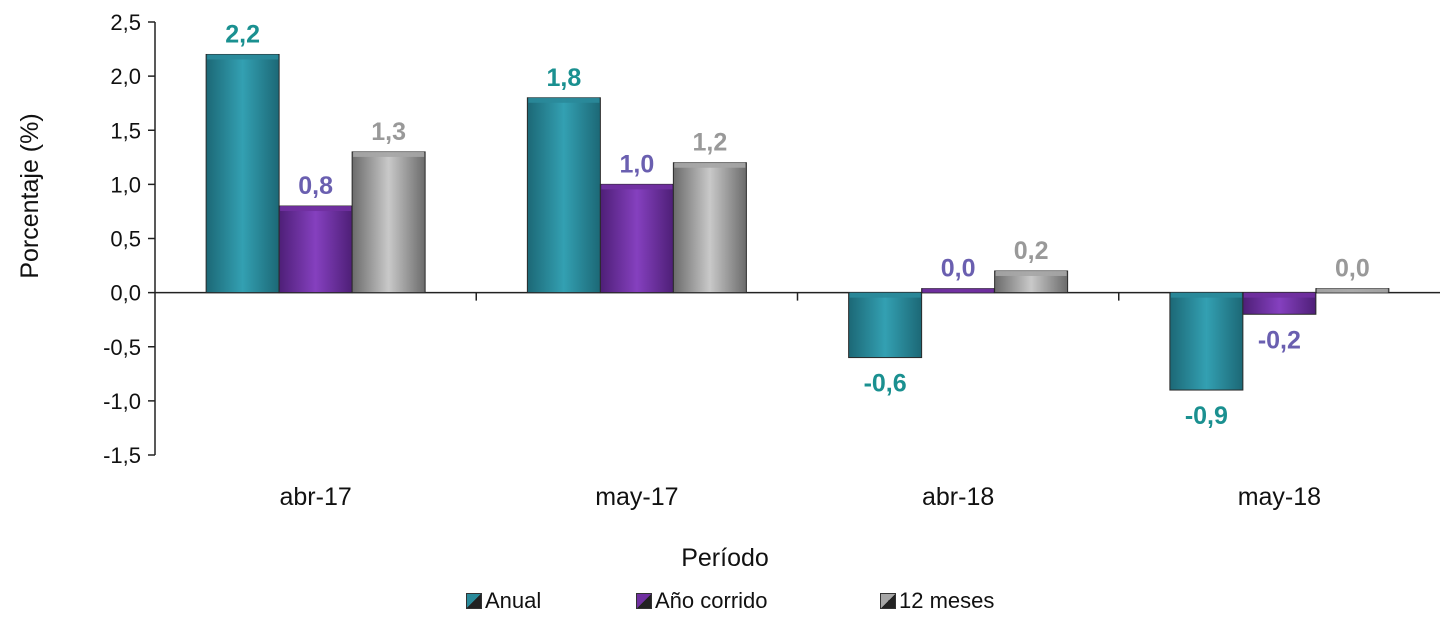 The height and width of the screenshot is (618, 1445). What do you see at coordinates (388, 132) in the screenshot?
I see `data-label: 1,3` at bounding box center [388, 132].